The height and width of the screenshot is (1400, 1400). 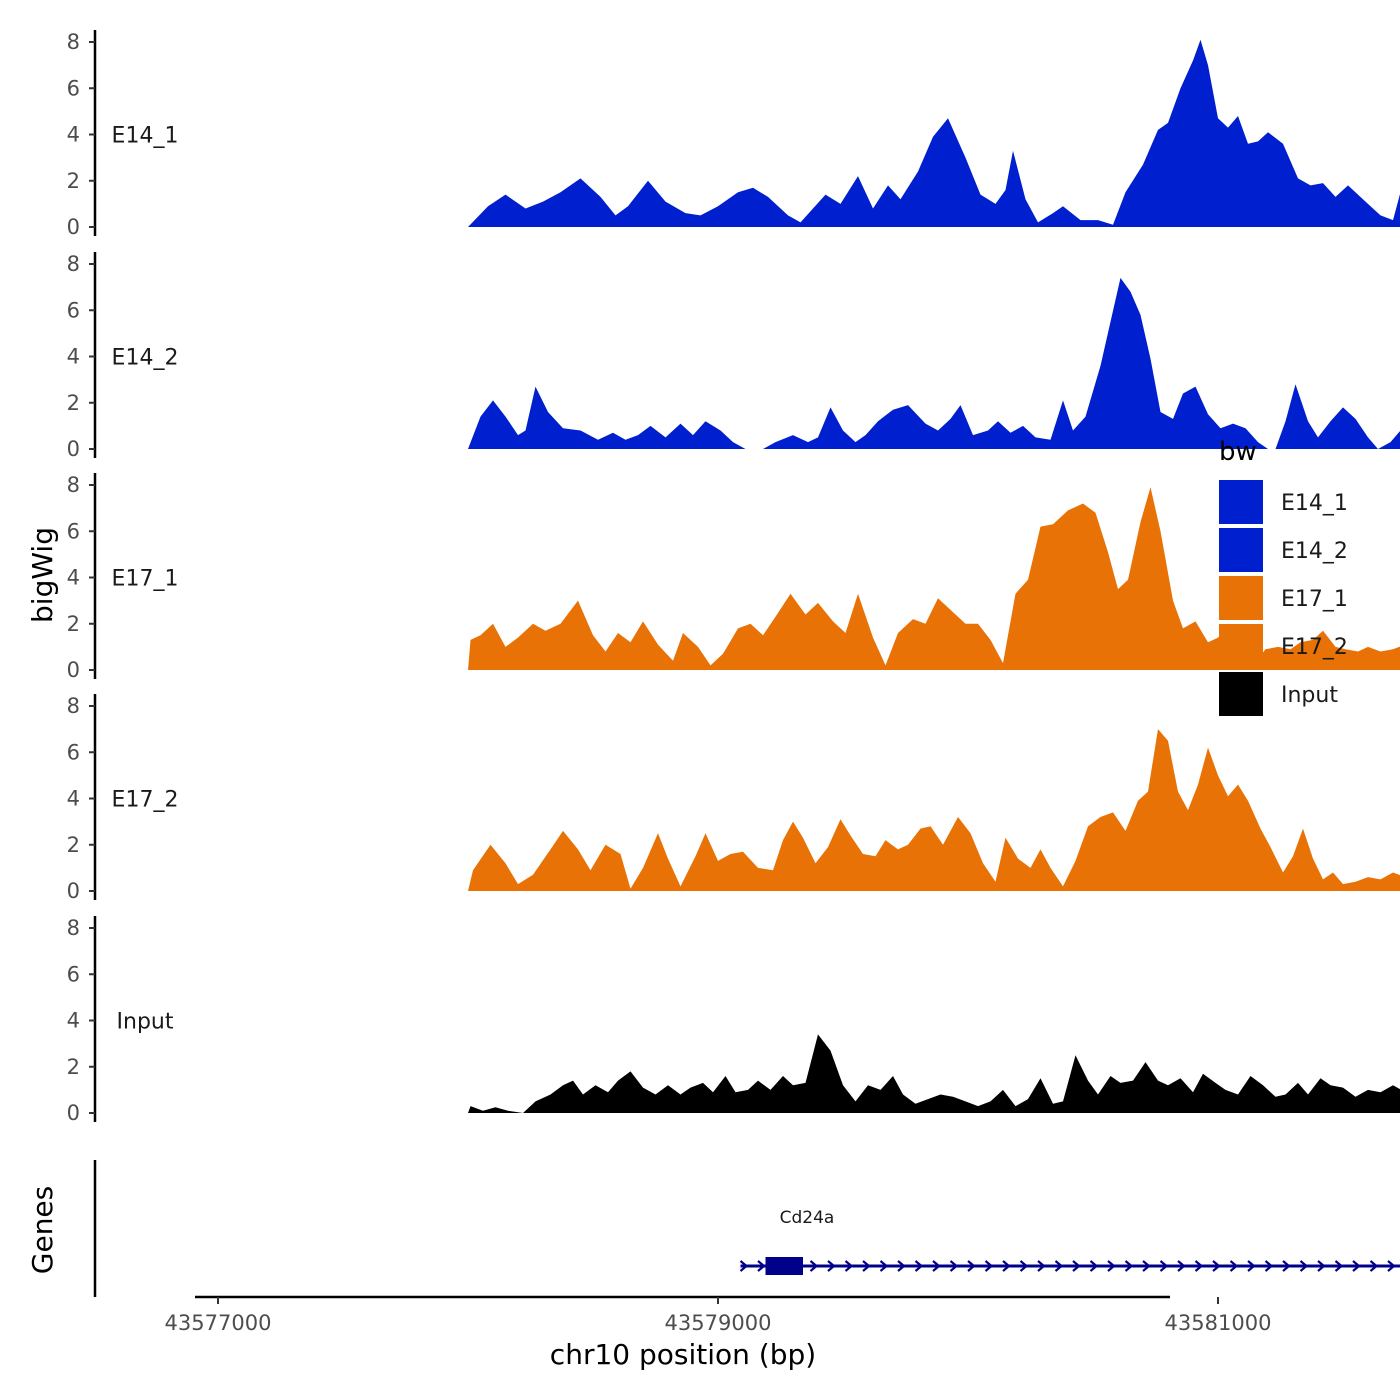 What do you see at coordinates (1309, 695) in the screenshot?
I see `legend-label-Input: Input` at bounding box center [1309, 695].